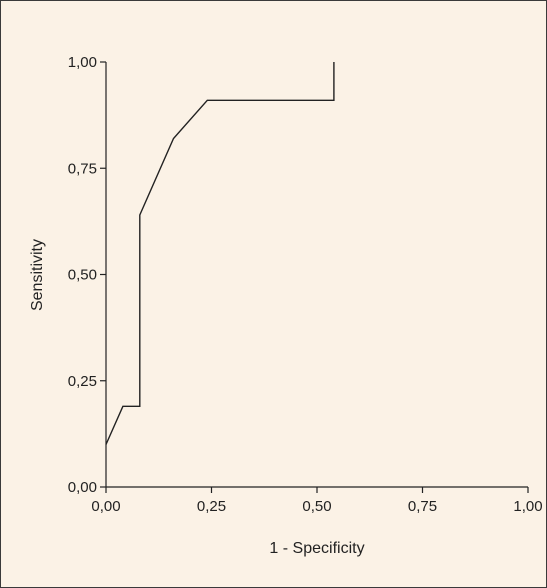 The image size is (547, 588). What do you see at coordinates (82, 487) in the screenshot?
I see `y-tick-label: 0,00` at bounding box center [82, 487].